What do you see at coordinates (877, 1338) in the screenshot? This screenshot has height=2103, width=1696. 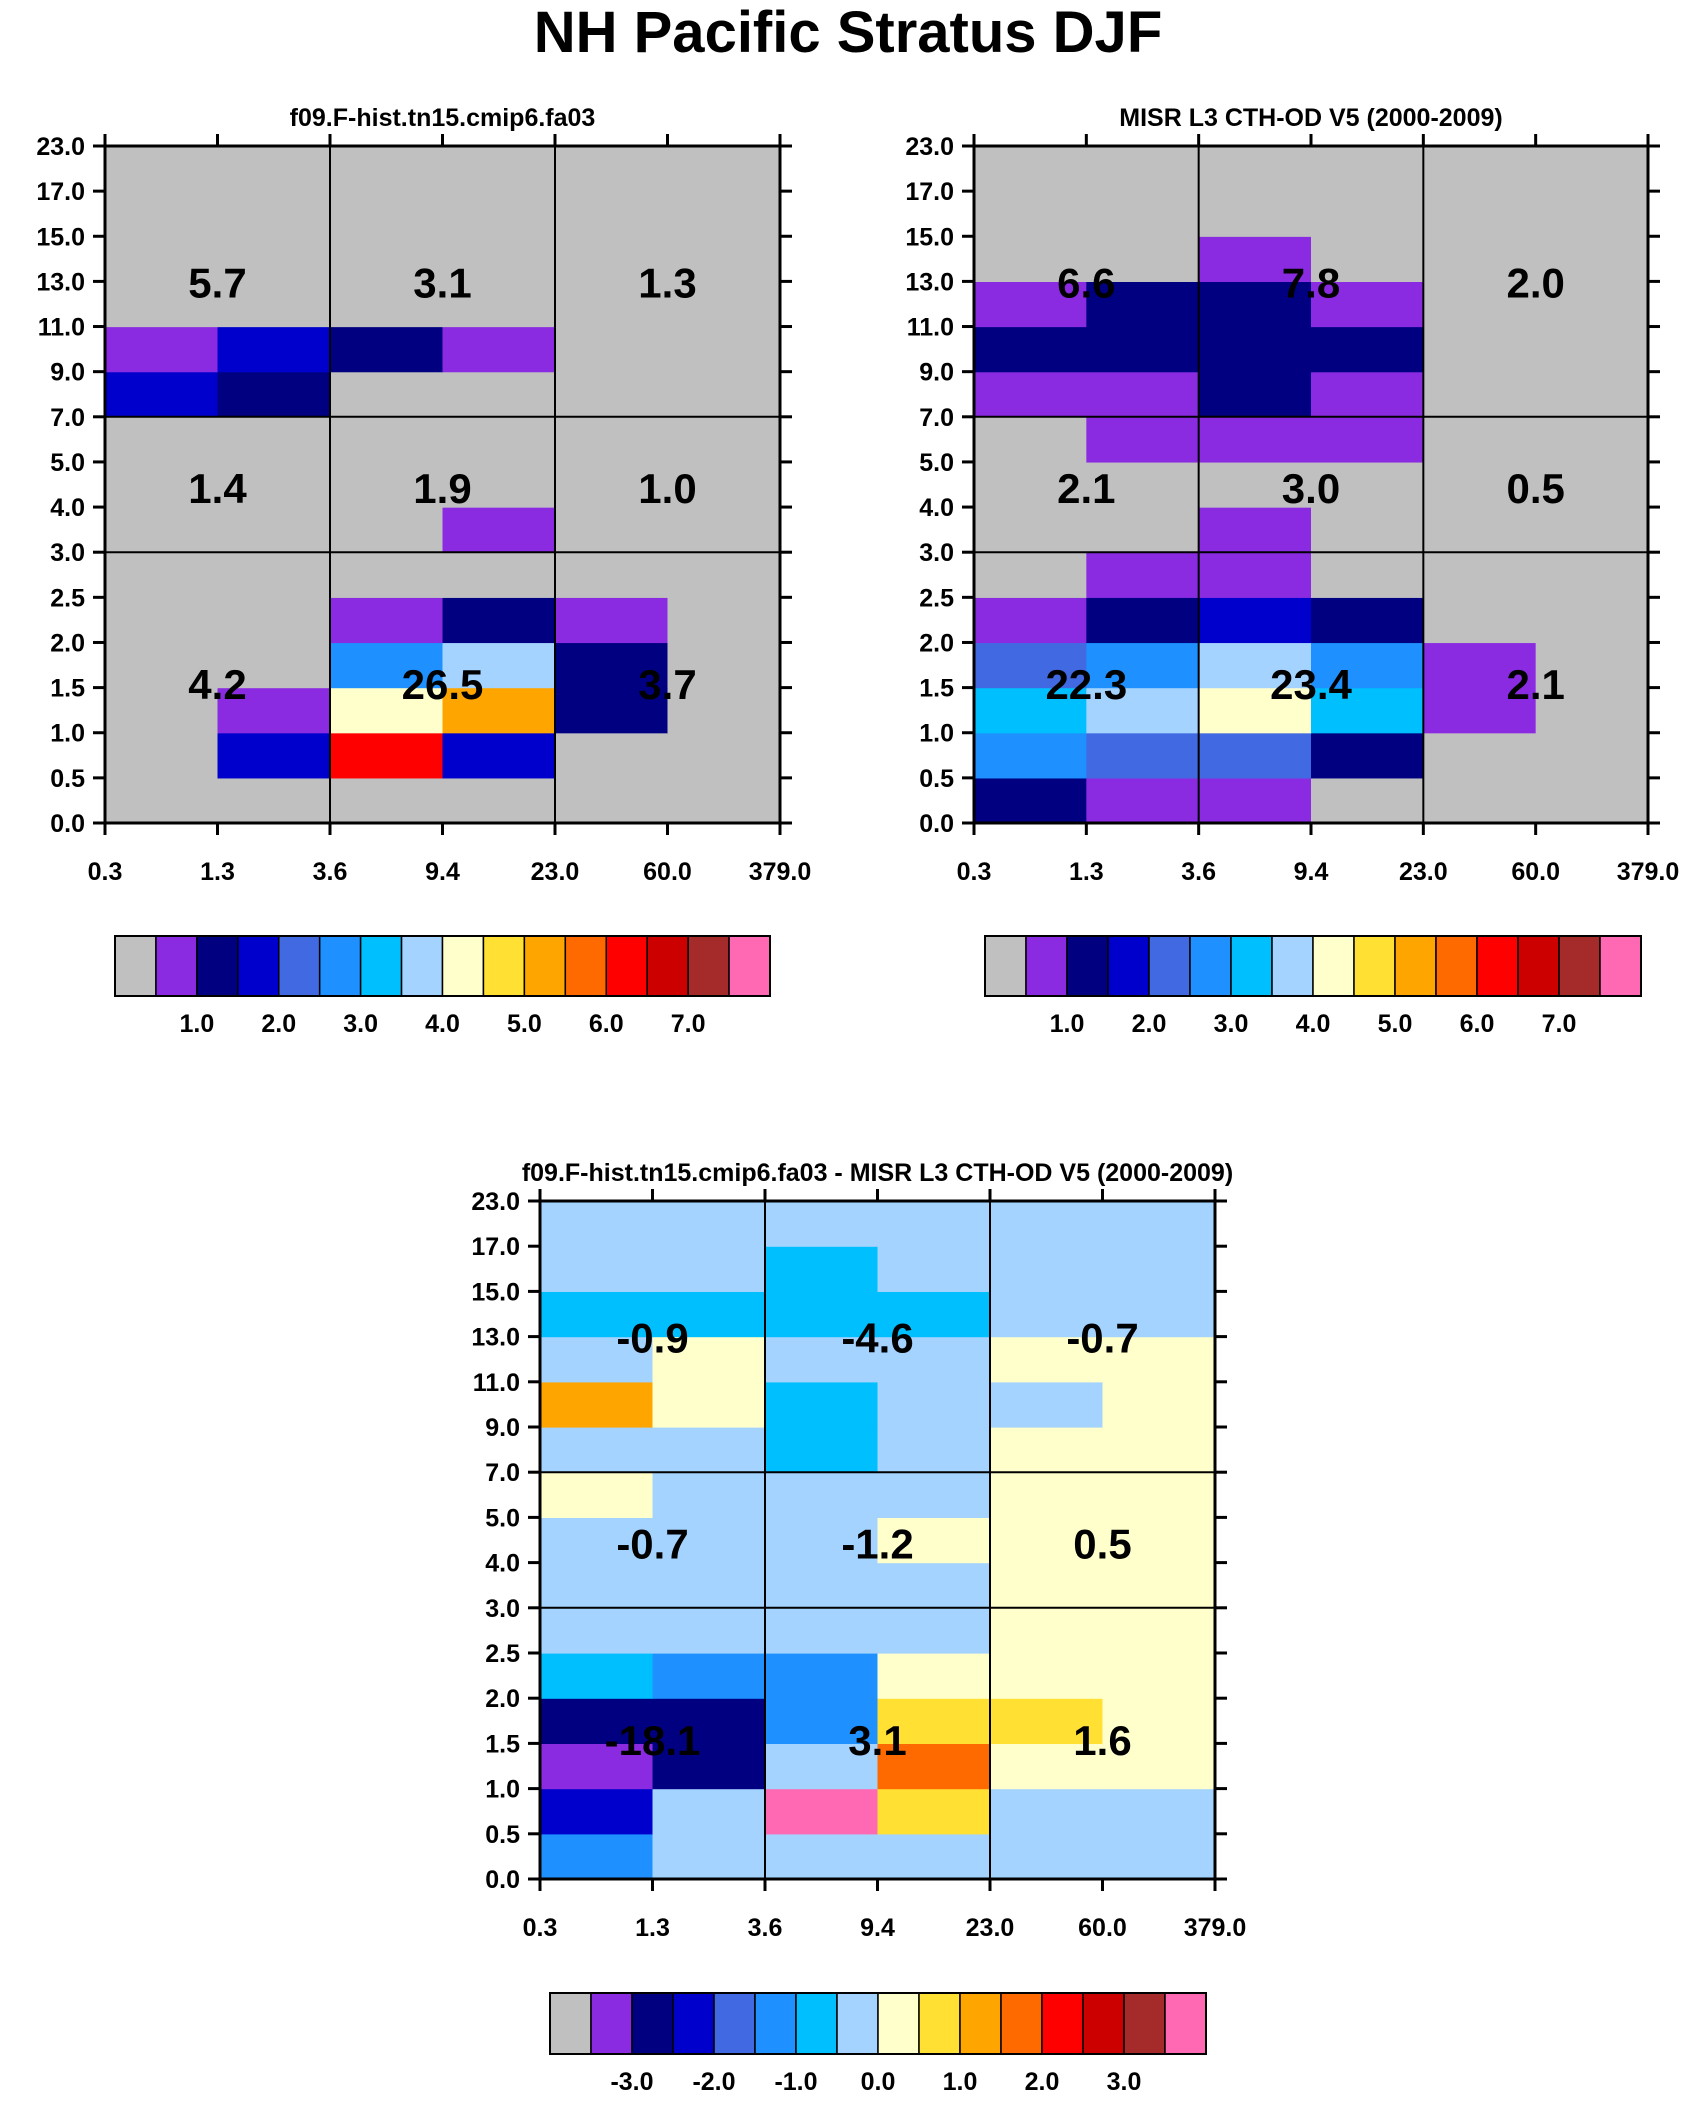 I see `group-total-diff: -4.6` at bounding box center [877, 1338].